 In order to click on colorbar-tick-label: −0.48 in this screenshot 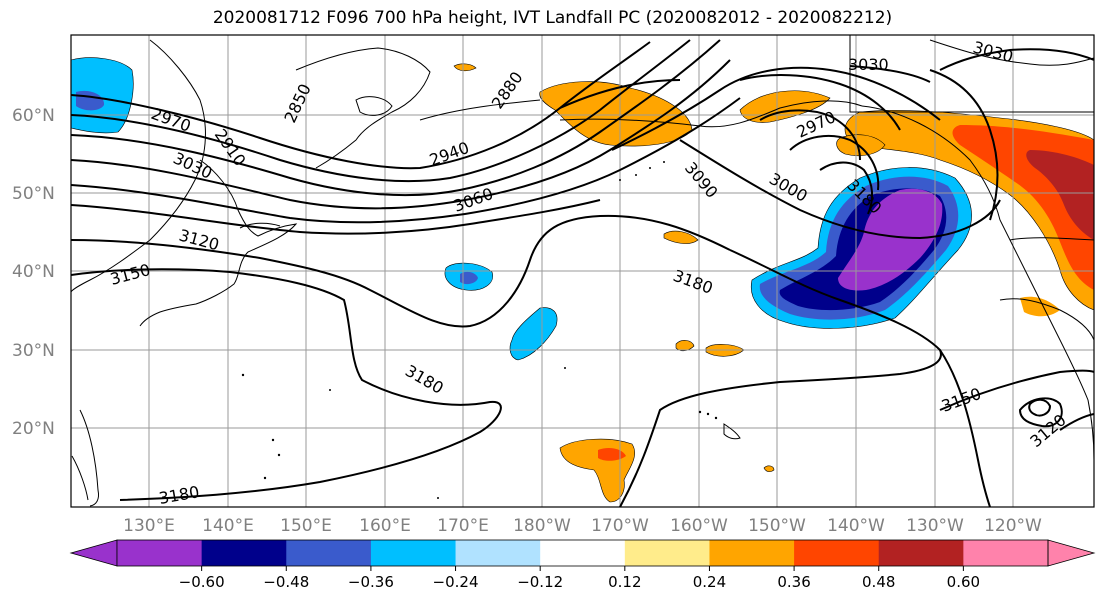, I will do `click(286, 582)`.